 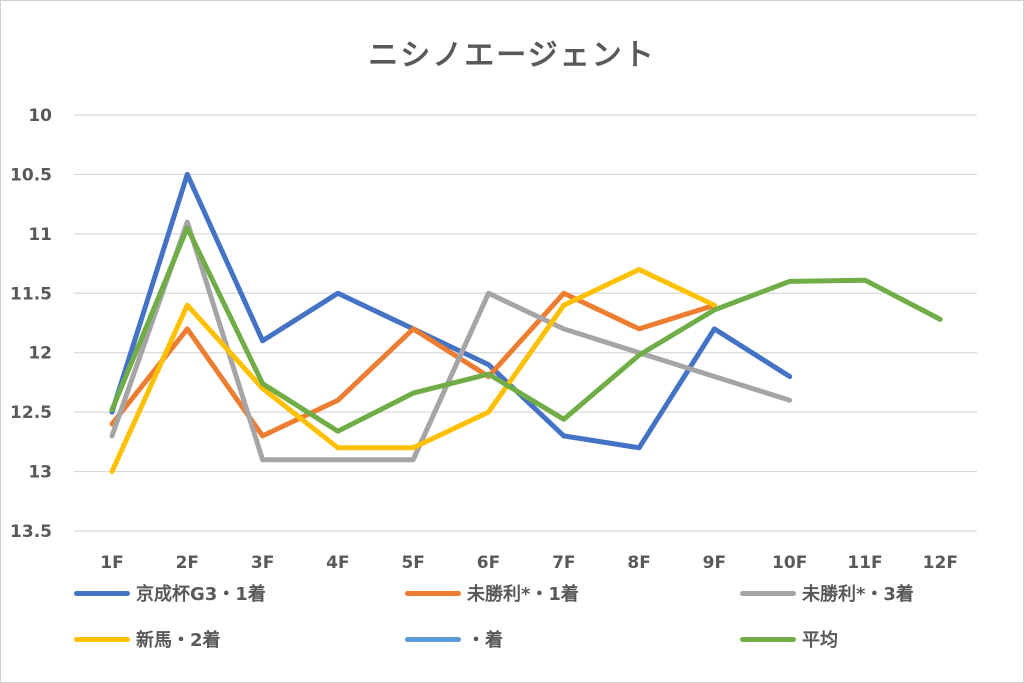 What do you see at coordinates (31, 294) in the screenshot?
I see `y-tick-label: 11.5` at bounding box center [31, 294].